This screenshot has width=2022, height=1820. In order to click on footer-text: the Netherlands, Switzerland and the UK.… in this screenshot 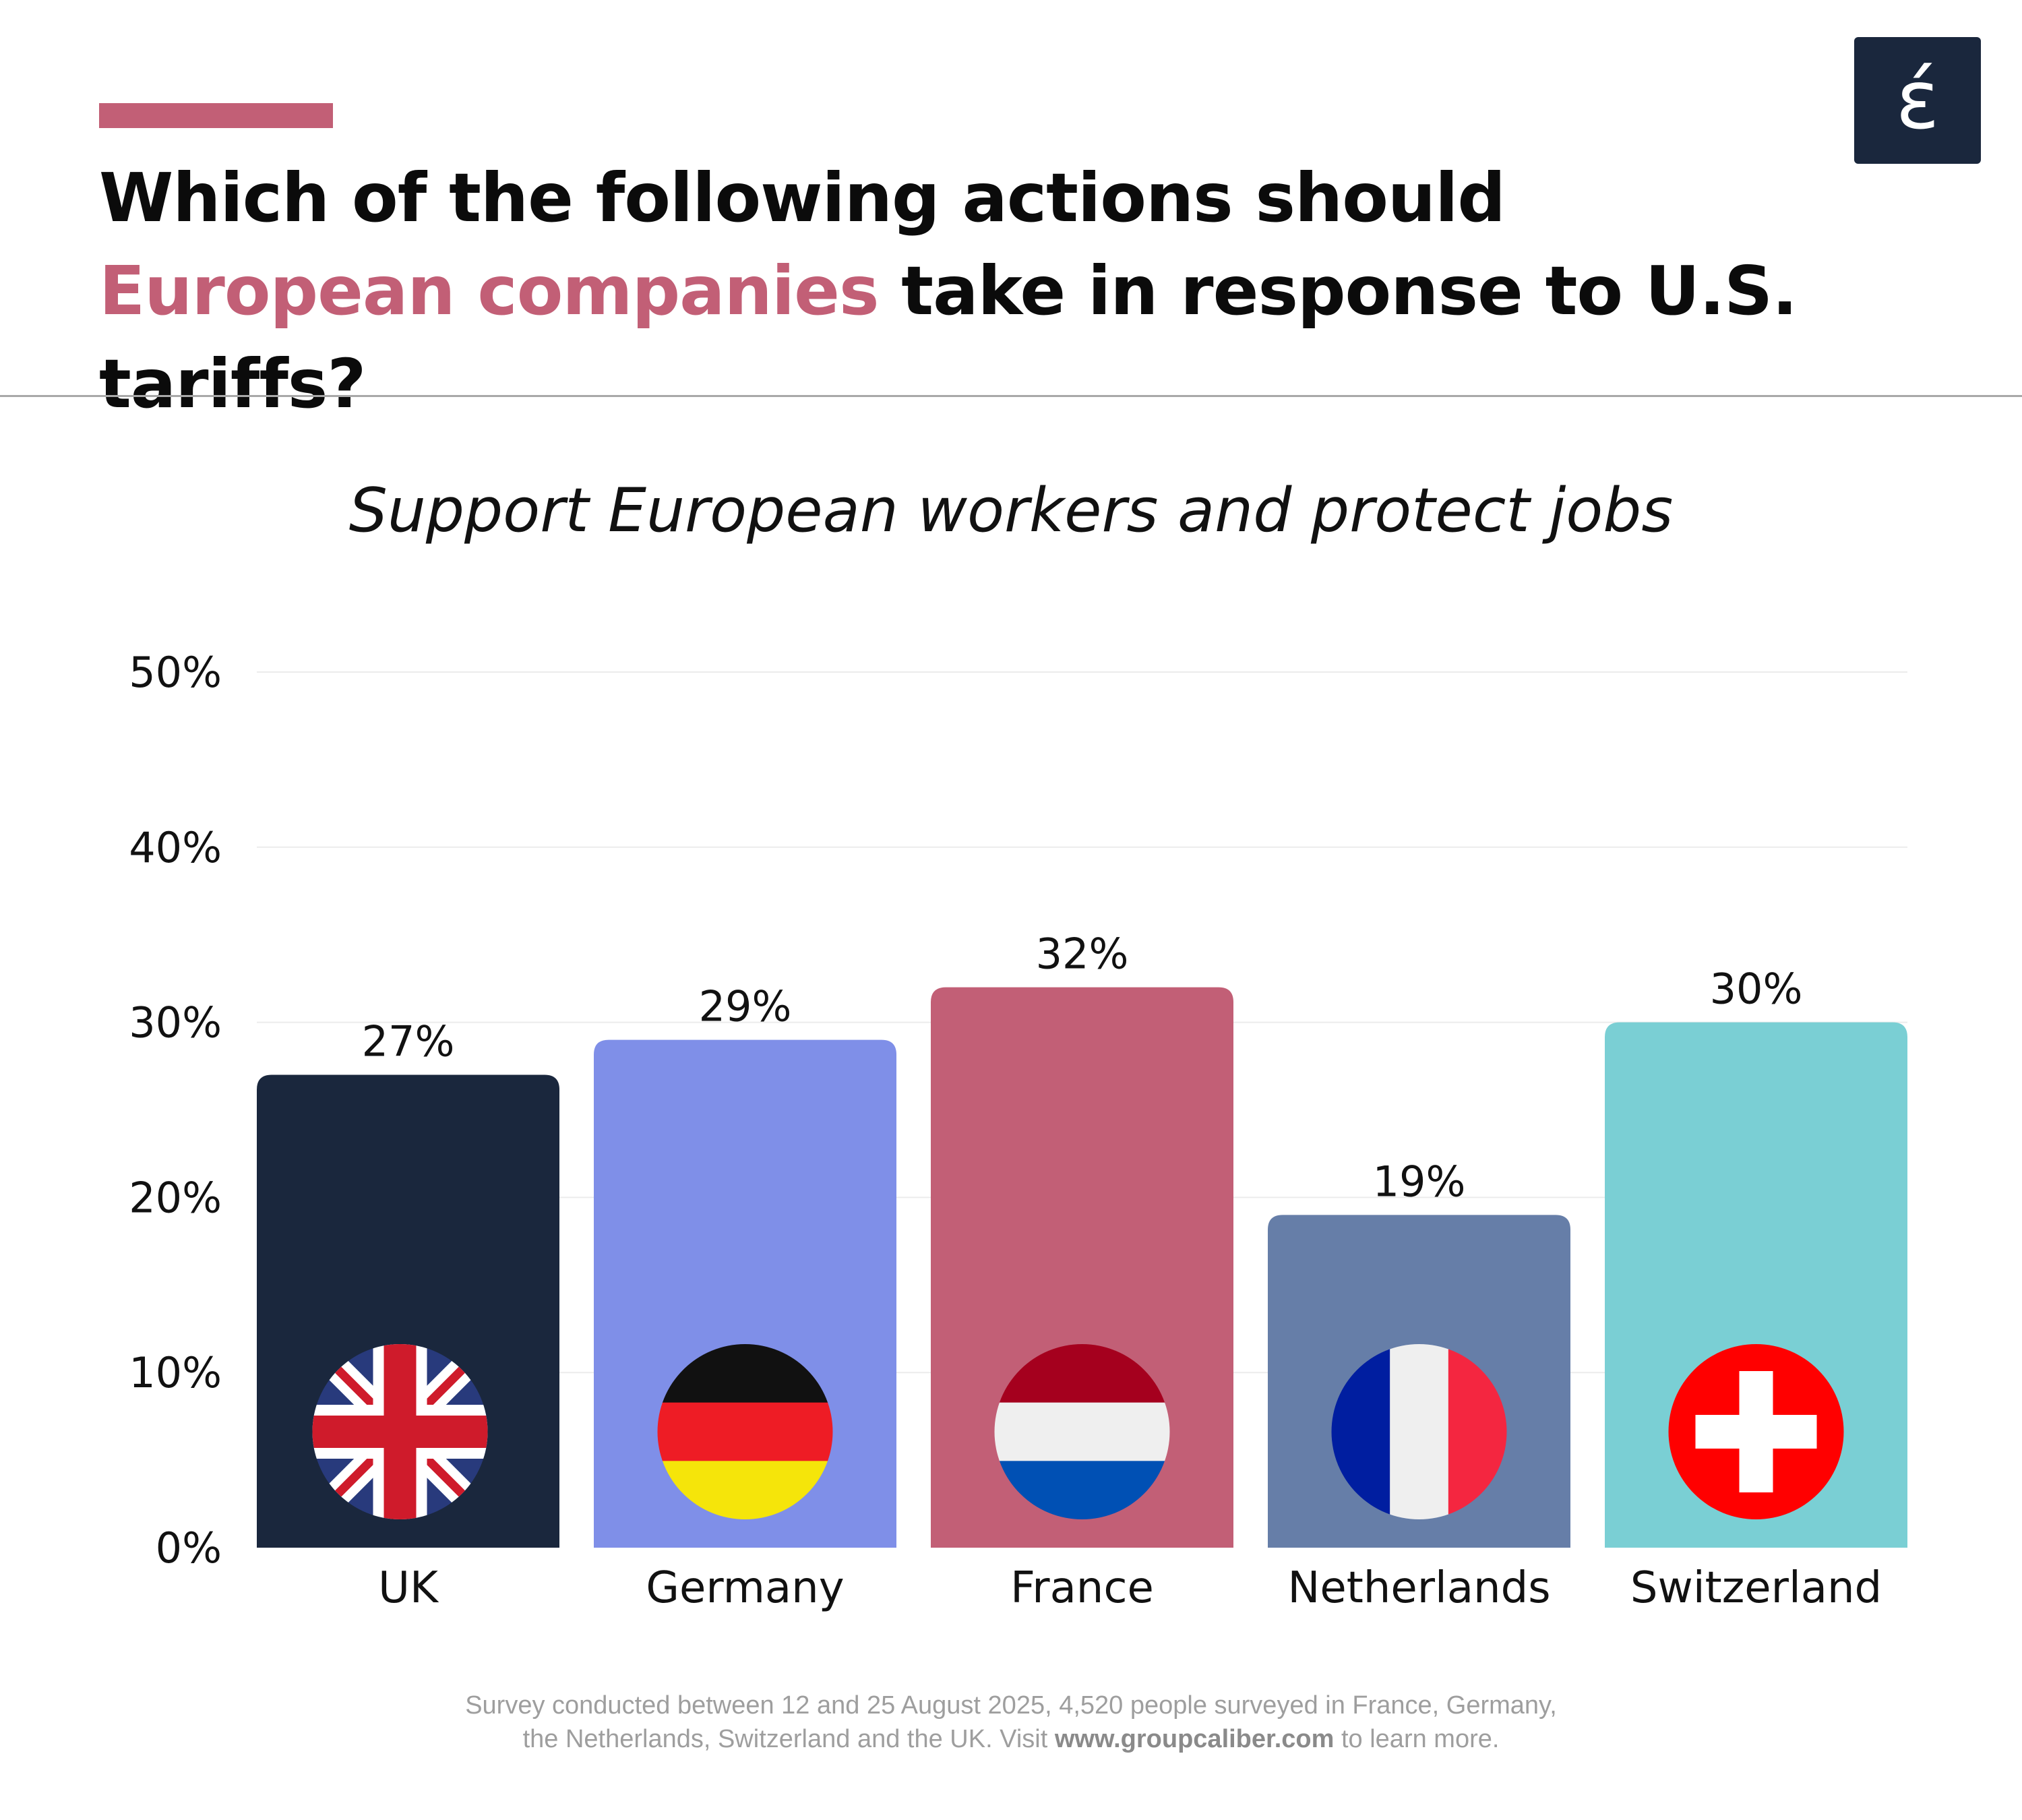, I will do `click(789, 1739)`.